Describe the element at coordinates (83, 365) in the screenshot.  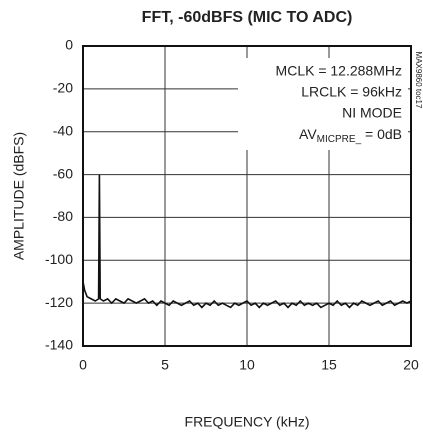
I see `x-tick-label: 0` at that location.